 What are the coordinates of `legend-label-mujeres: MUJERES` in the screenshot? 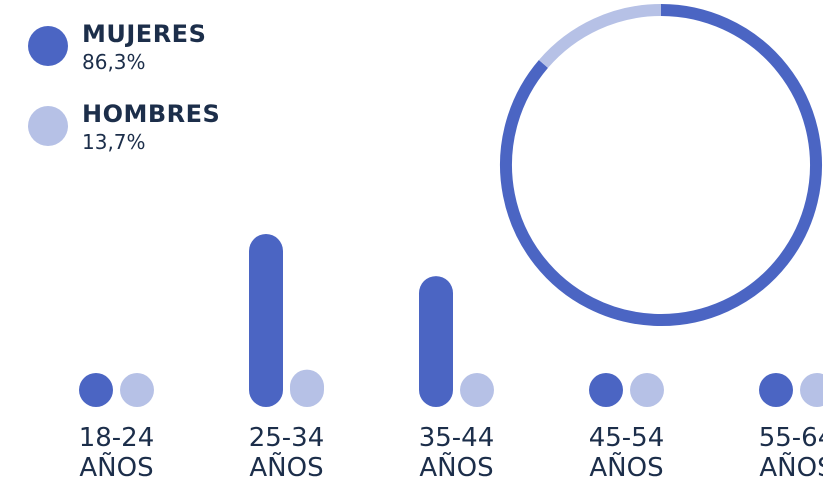 It's located at (144, 34).